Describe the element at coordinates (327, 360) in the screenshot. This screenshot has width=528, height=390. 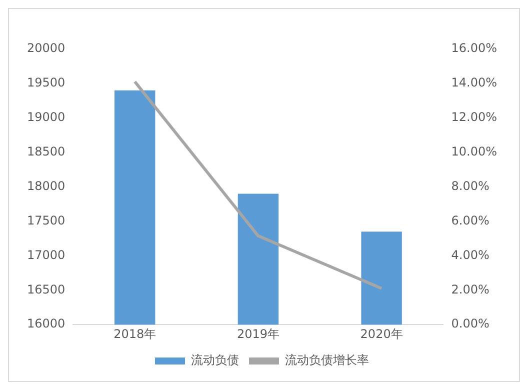
I see `legend-label: 流动负债增长率` at that location.